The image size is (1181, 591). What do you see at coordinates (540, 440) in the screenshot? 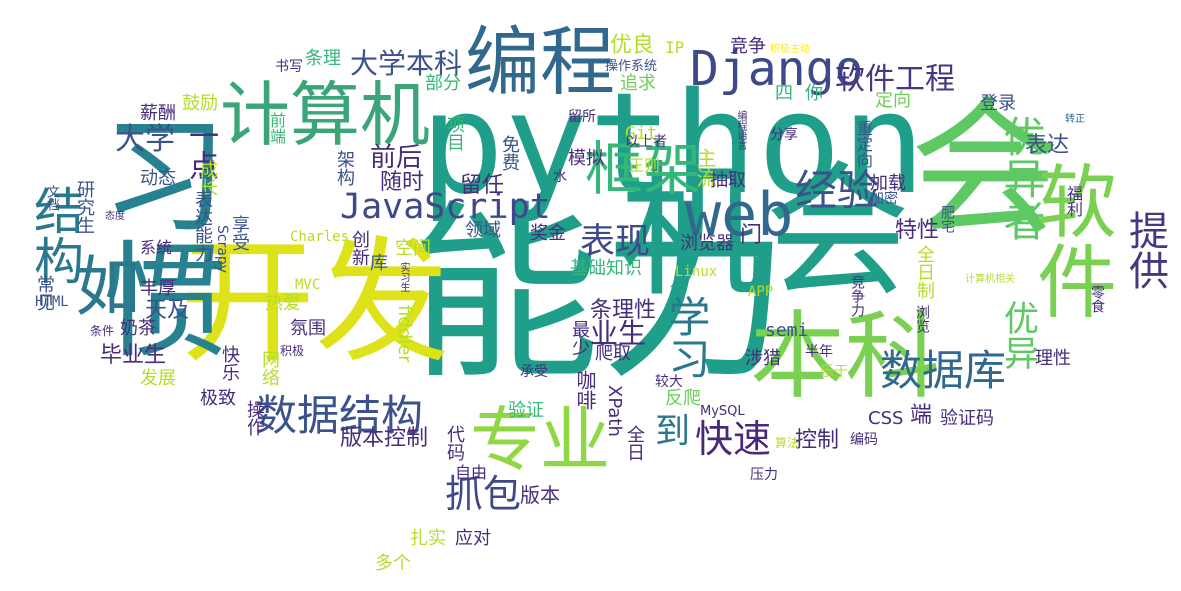
I see `cloud-word-cjk-10: 专业` at bounding box center [540, 440].